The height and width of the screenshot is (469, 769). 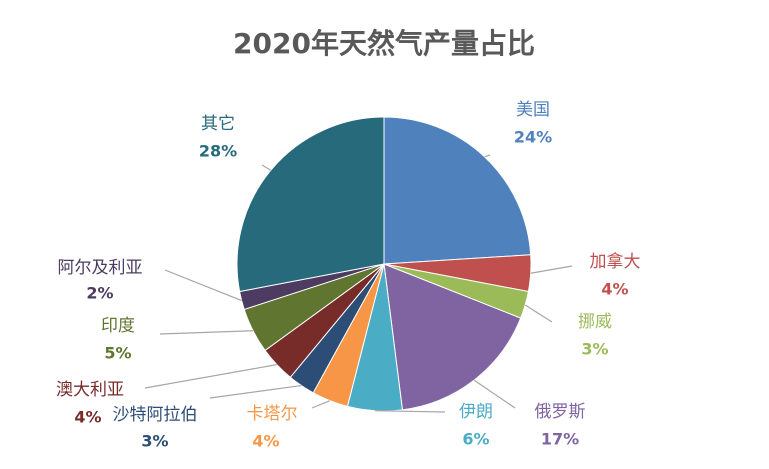 I want to click on slice-label: 俄罗斯, so click(x=560, y=412).